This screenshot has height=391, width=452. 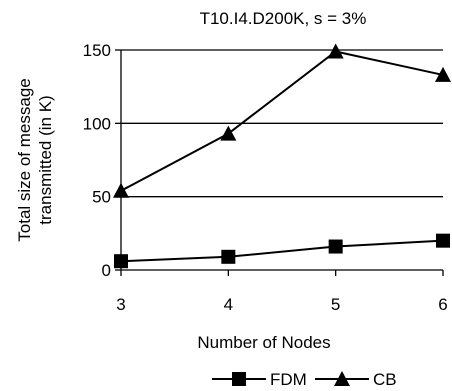 What do you see at coordinates (228, 304) in the screenshot?
I see `x-tick-label-1: 4` at bounding box center [228, 304].